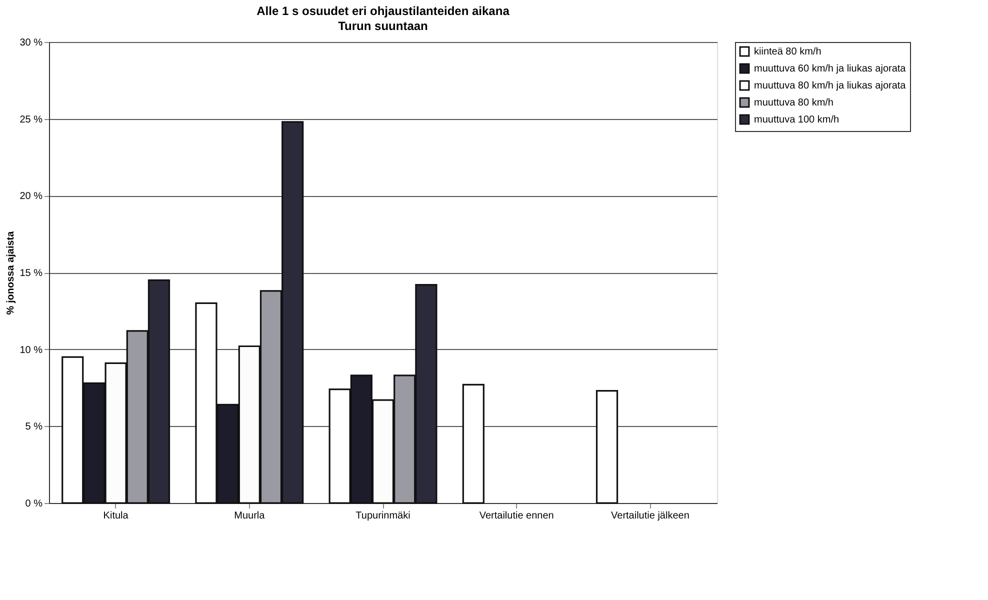 The height and width of the screenshot is (600, 988). Describe the element at coordinates (797, 120) in the screenshot. I see `legend-label: muuttuva 100 km/h` at that location.